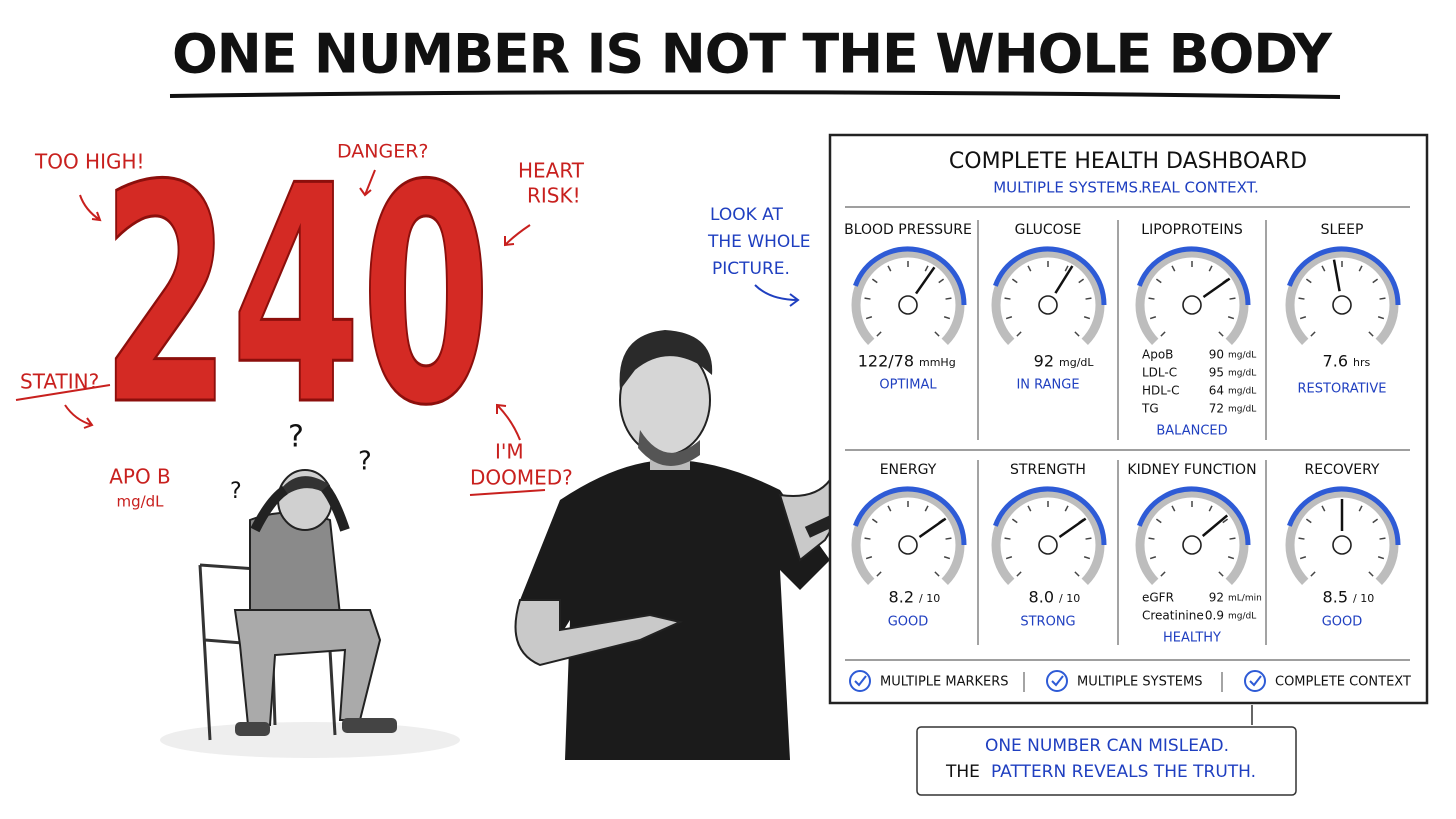 The height and width of the screenshot is (819, 1456). I want to click on panel-status: OPTIMAL, so click(908, 385).